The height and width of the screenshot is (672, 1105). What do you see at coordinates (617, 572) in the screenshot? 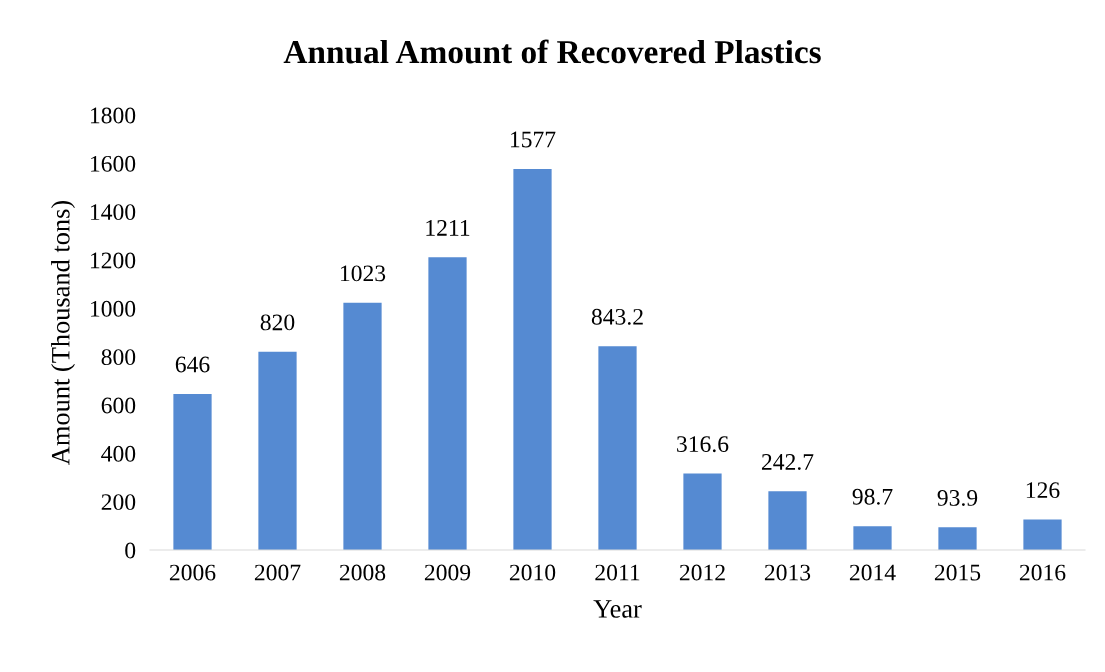
I see `x-tick-label: 2011` at bounding box center [617, 572].